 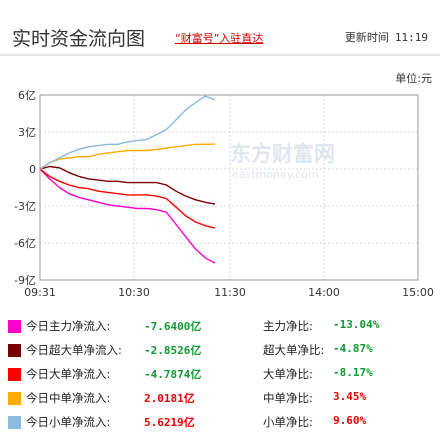 I want to click on ratio-value: 9.60%, so click(x=350, y=420).